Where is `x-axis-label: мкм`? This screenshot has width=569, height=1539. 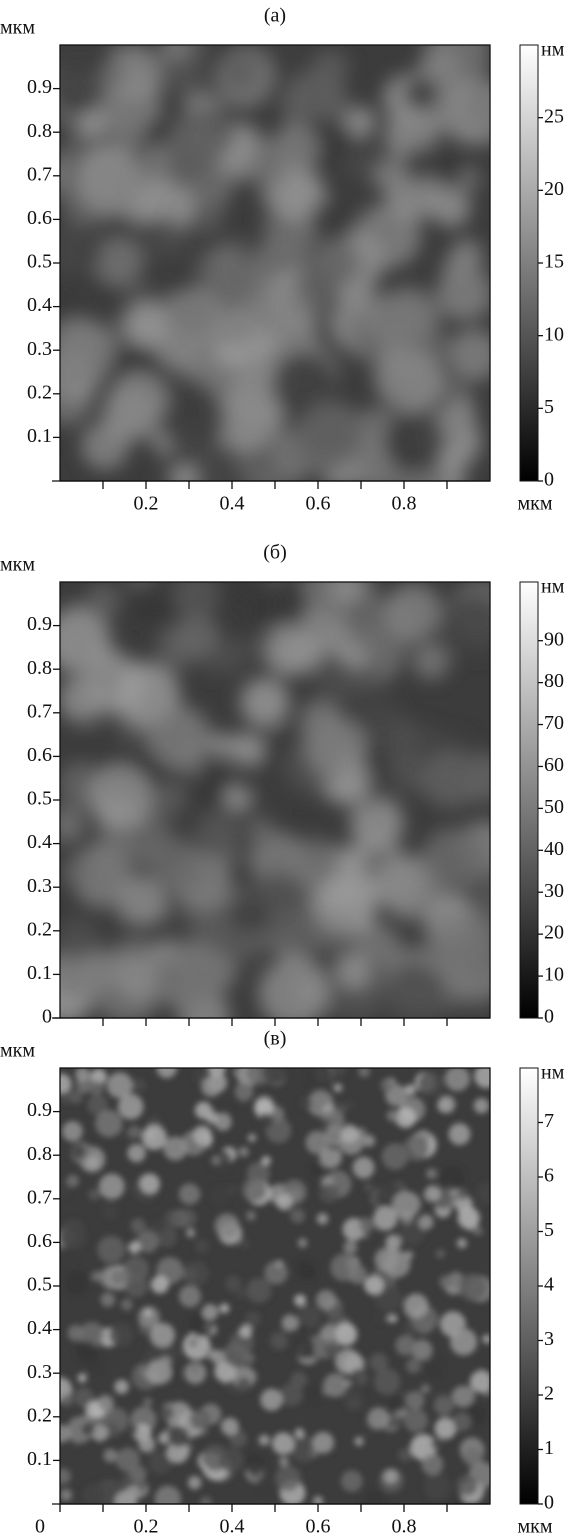
x-axis-label: мкм is located at coordinates (534, 504).